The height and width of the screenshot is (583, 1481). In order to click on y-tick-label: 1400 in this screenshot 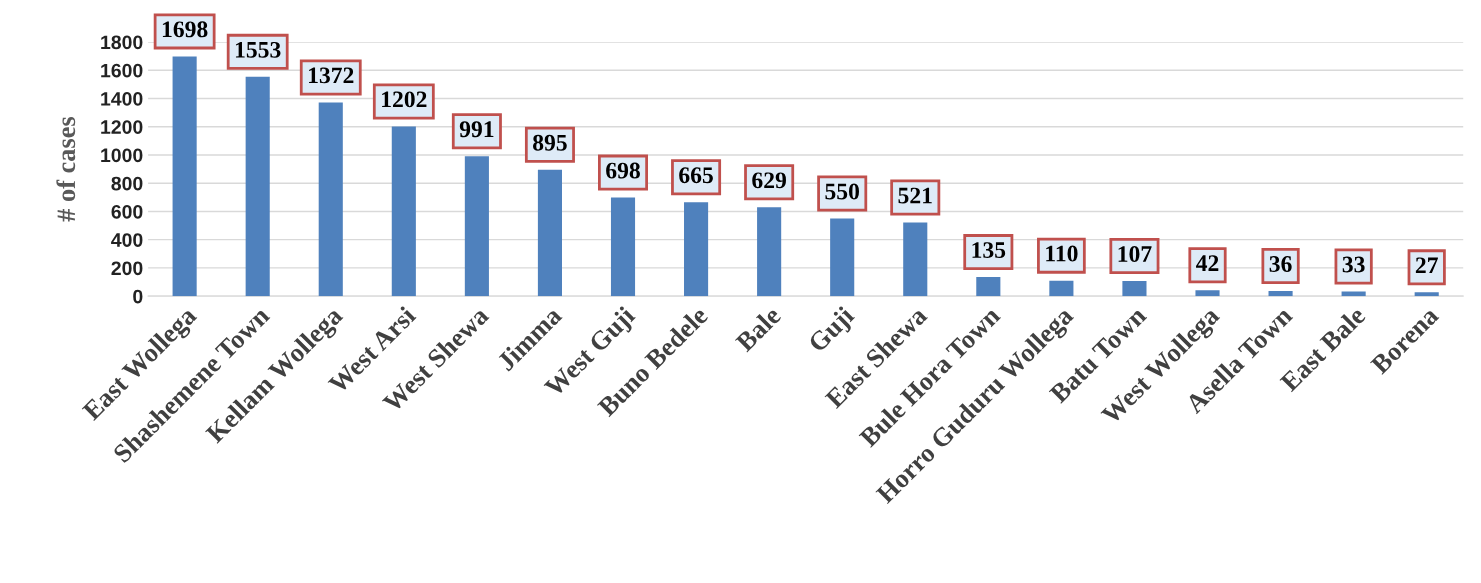, I will do `click(122, 98)`.